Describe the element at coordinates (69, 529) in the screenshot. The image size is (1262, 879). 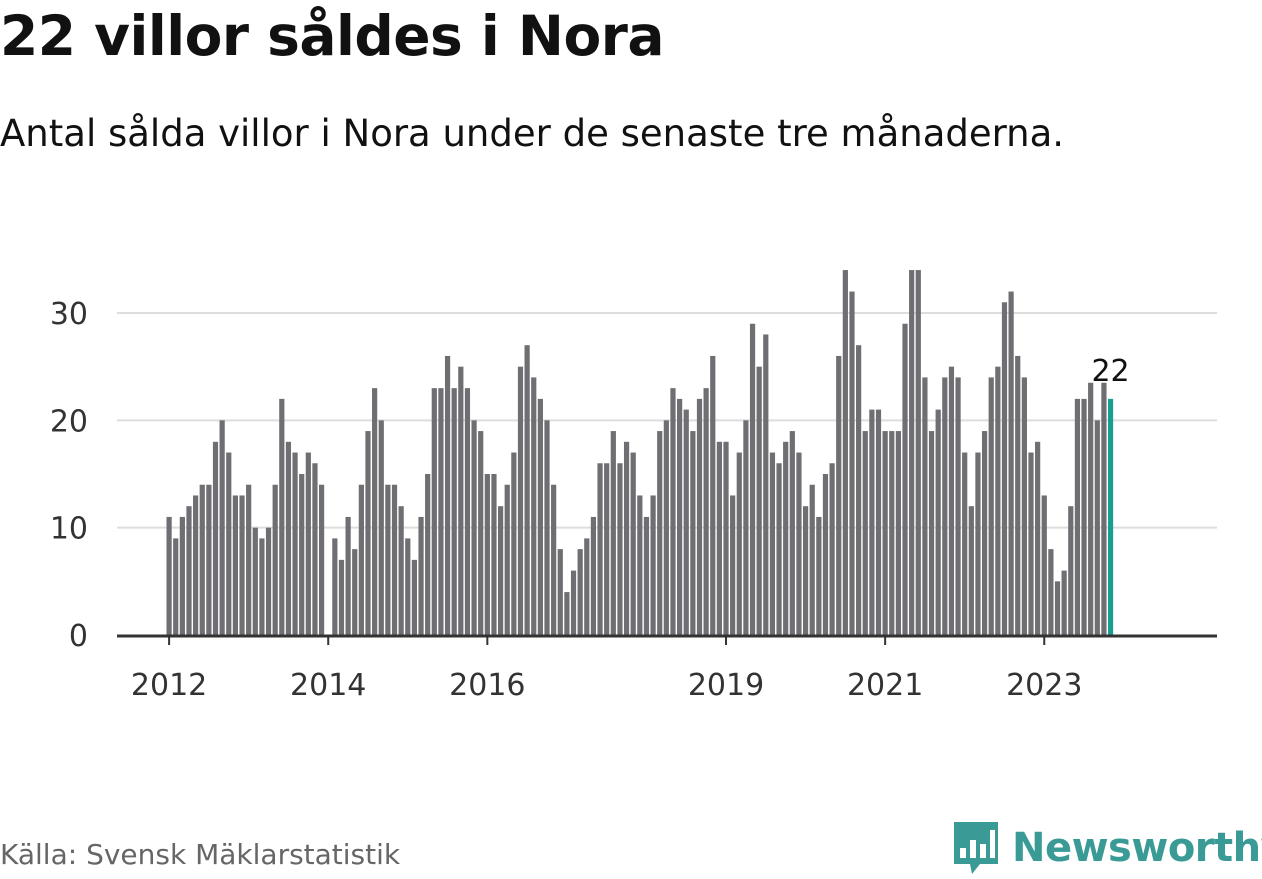
I see `y-tick-label: 10` at that location.